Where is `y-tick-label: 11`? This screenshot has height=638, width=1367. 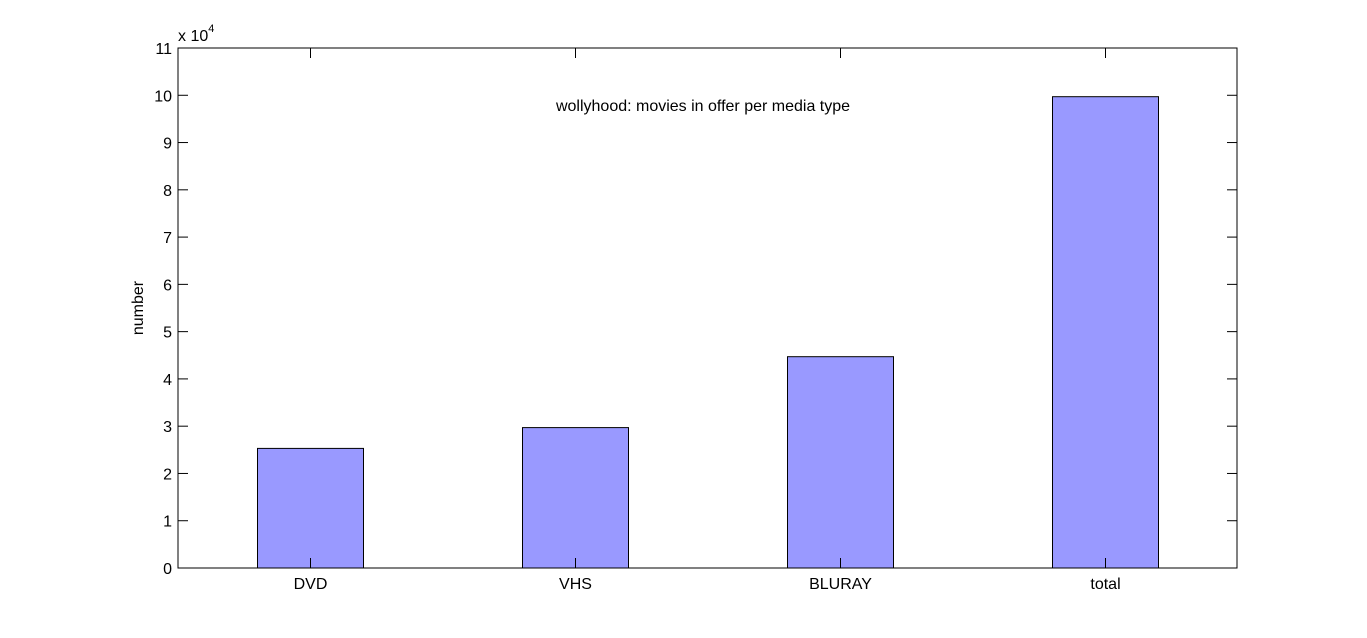 y-tick-label: 11 is located at coordinates (163, 49).